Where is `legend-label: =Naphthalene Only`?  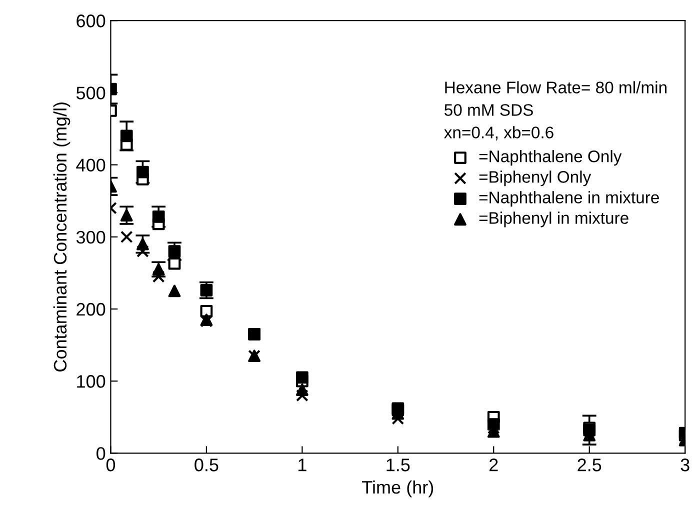
legend-label: =Naphthalene Only is located at coordinates (550, 158).